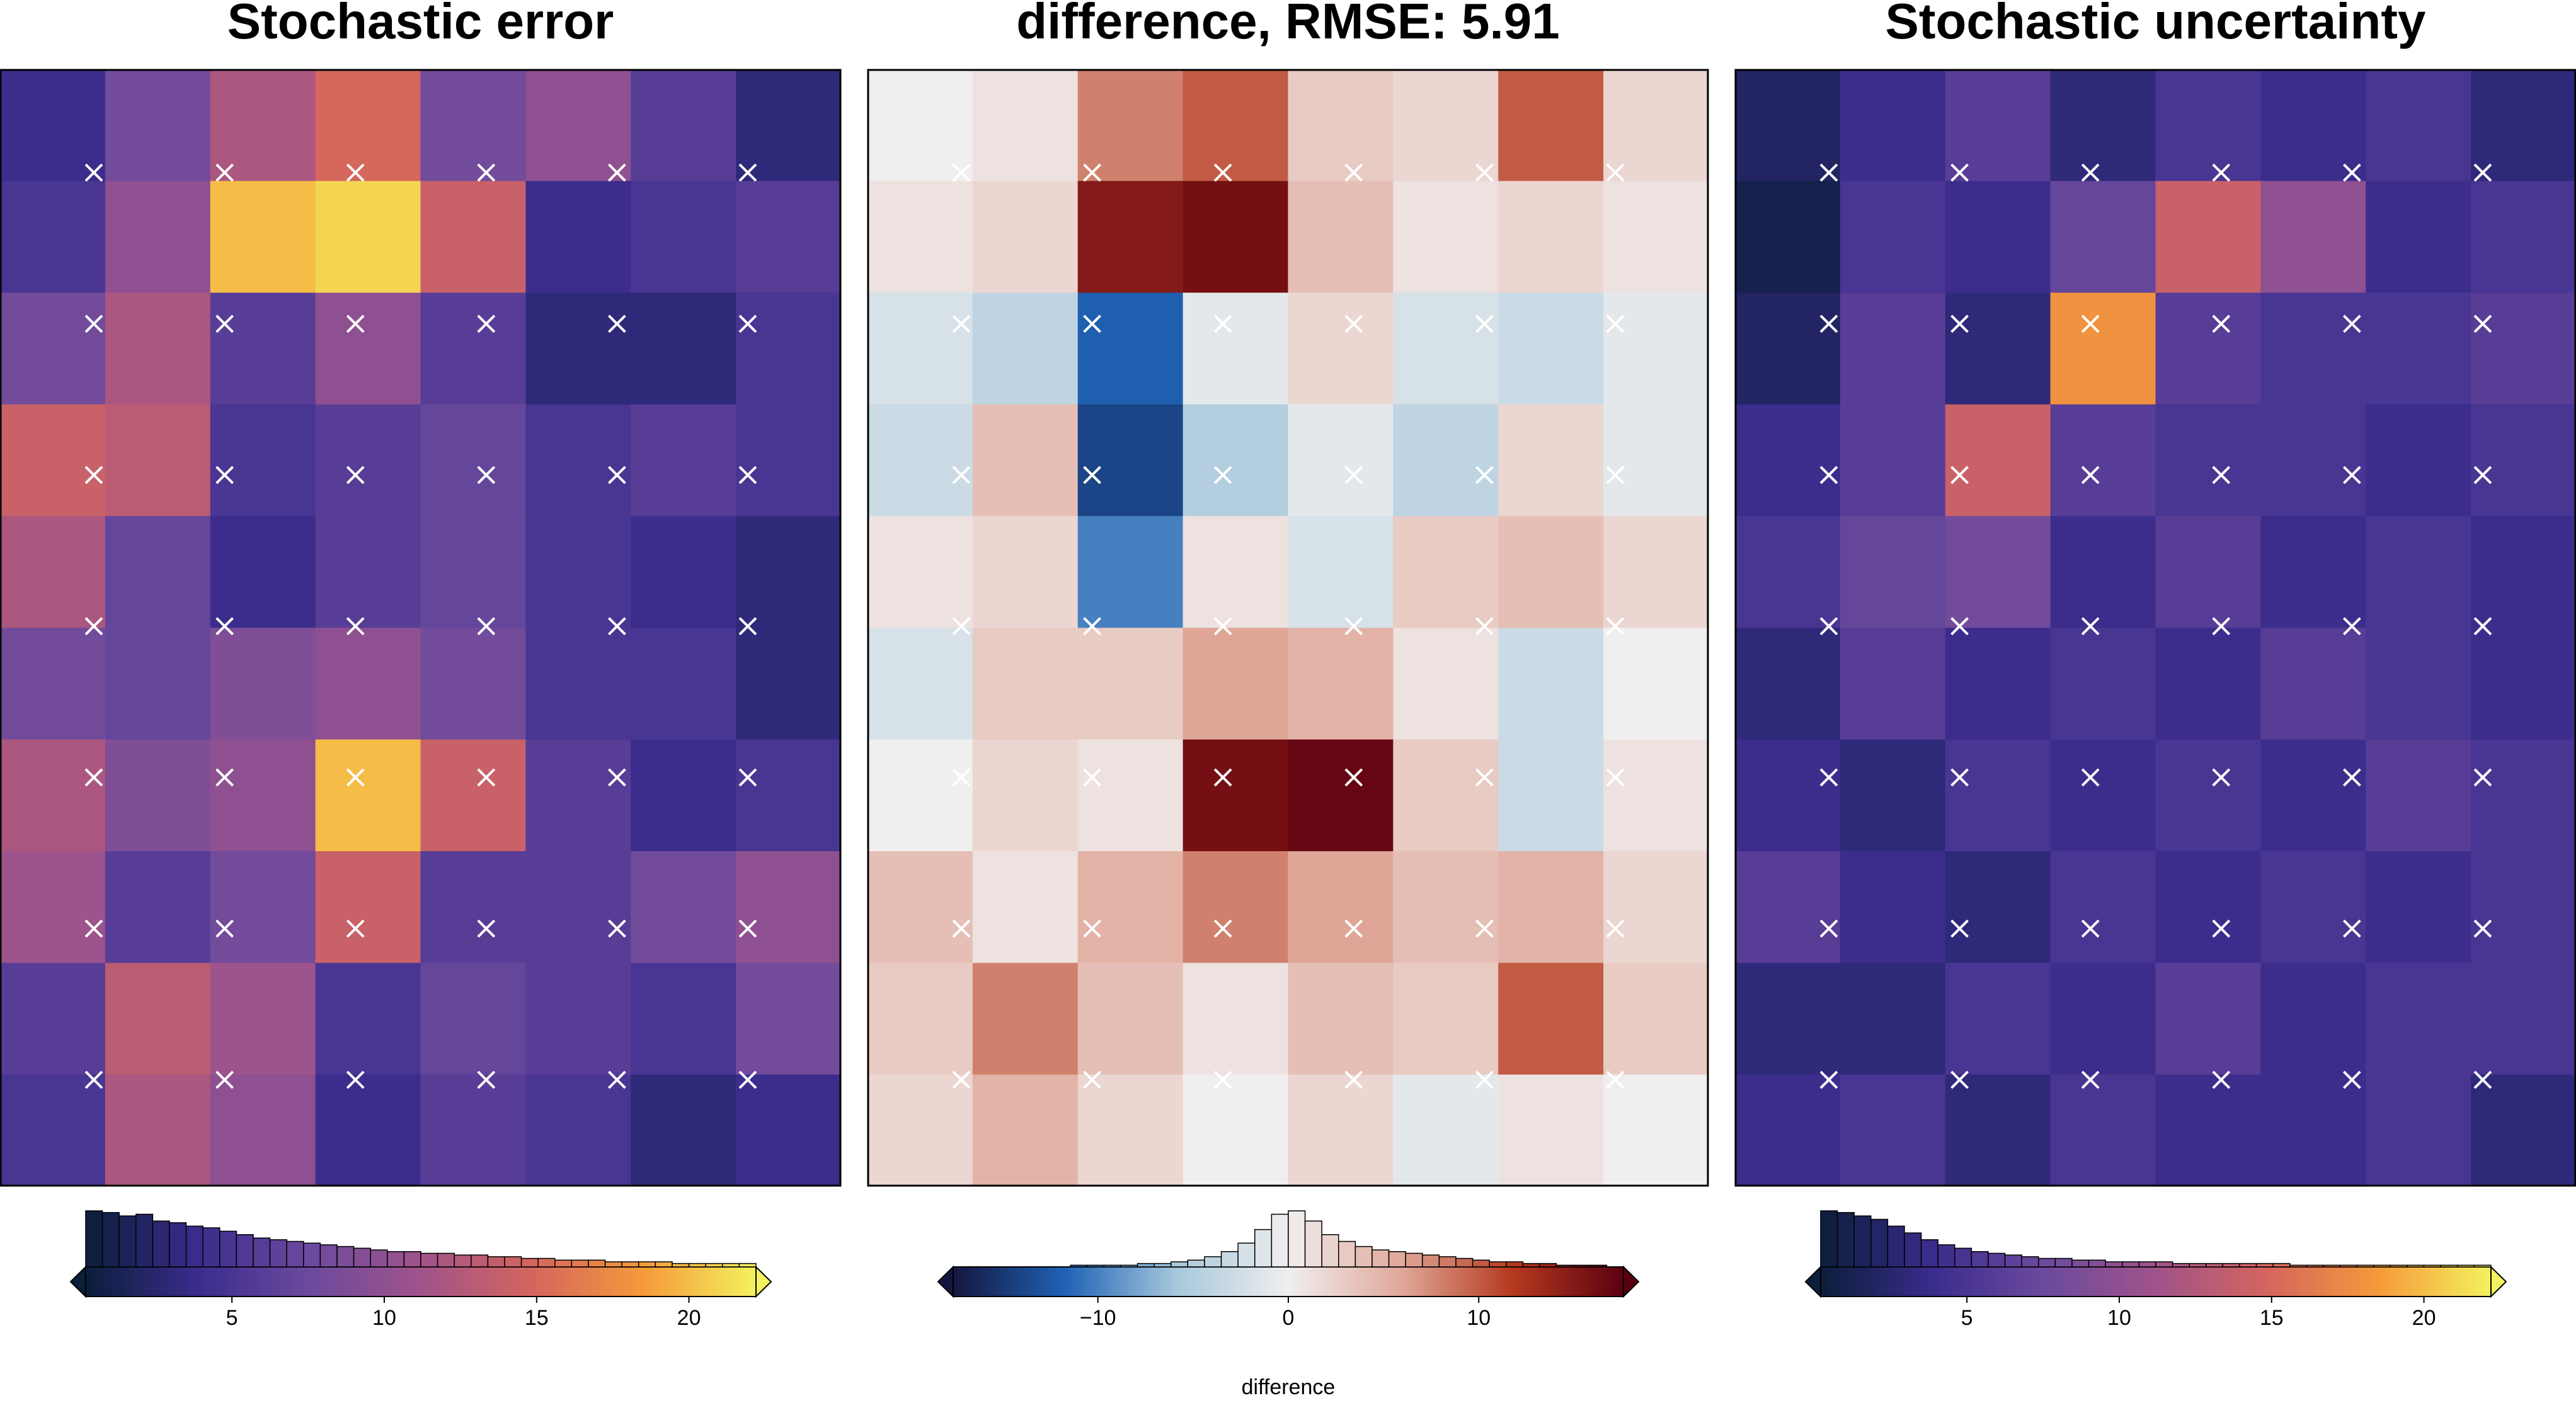 This screenshot has height=1403, width=2576. Describe the element at coordinates (2119, 1318) in the screenshot. I see `colorbar-tick-label: 10` at that location.